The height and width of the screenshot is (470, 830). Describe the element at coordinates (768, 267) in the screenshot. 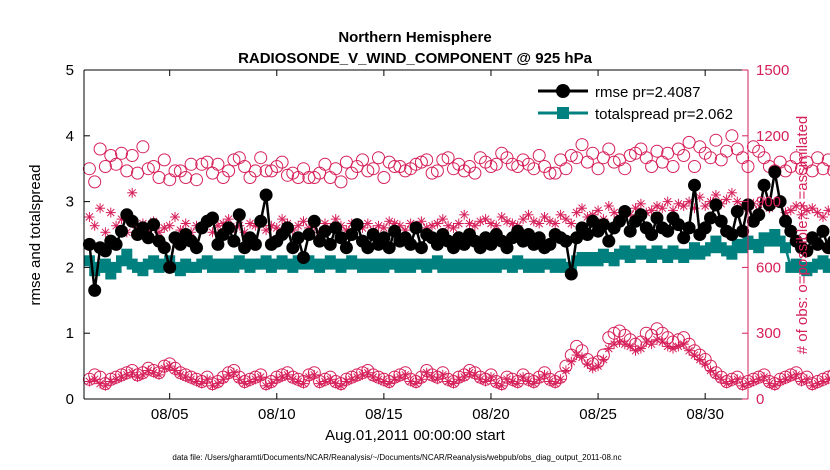

I see `y2-tick-label: 600` at that location.